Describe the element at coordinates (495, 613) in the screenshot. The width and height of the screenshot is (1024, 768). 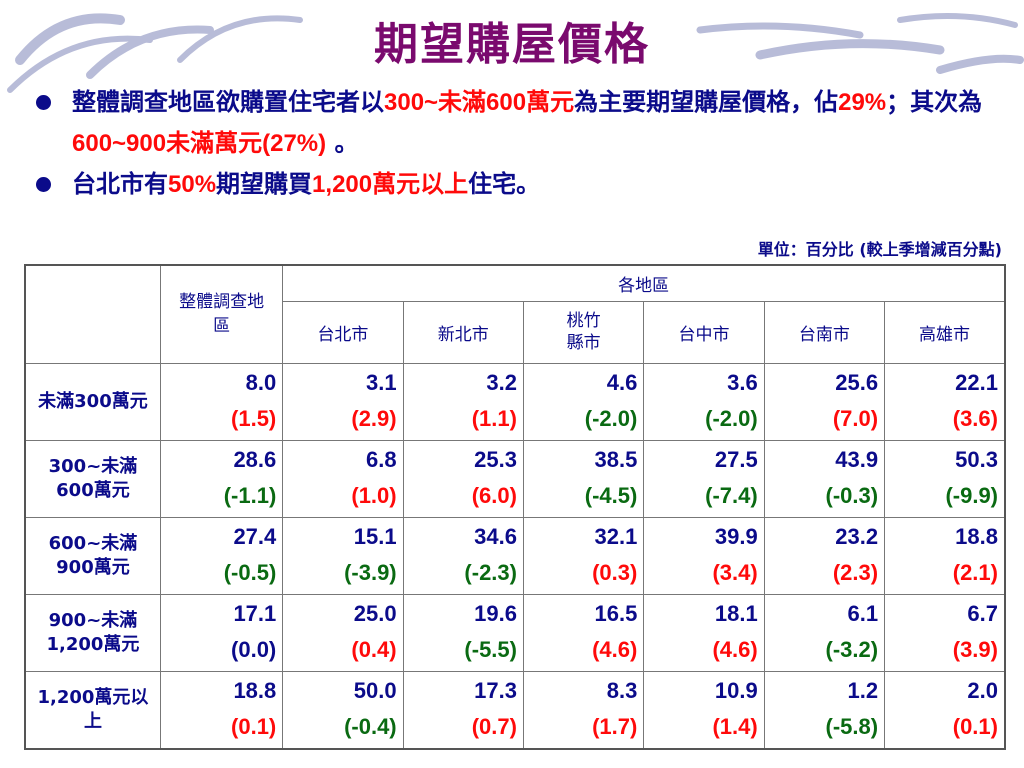
I see `cell-value: 19.6` at that location.